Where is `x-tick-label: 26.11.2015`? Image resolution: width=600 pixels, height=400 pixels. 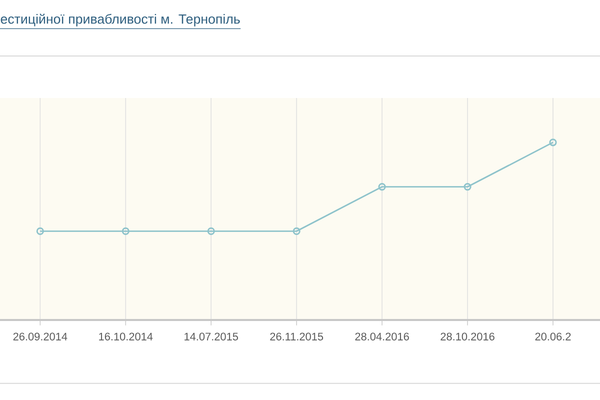 x-tick-label: 26.11.2015 is located at coordinates (297, 336).